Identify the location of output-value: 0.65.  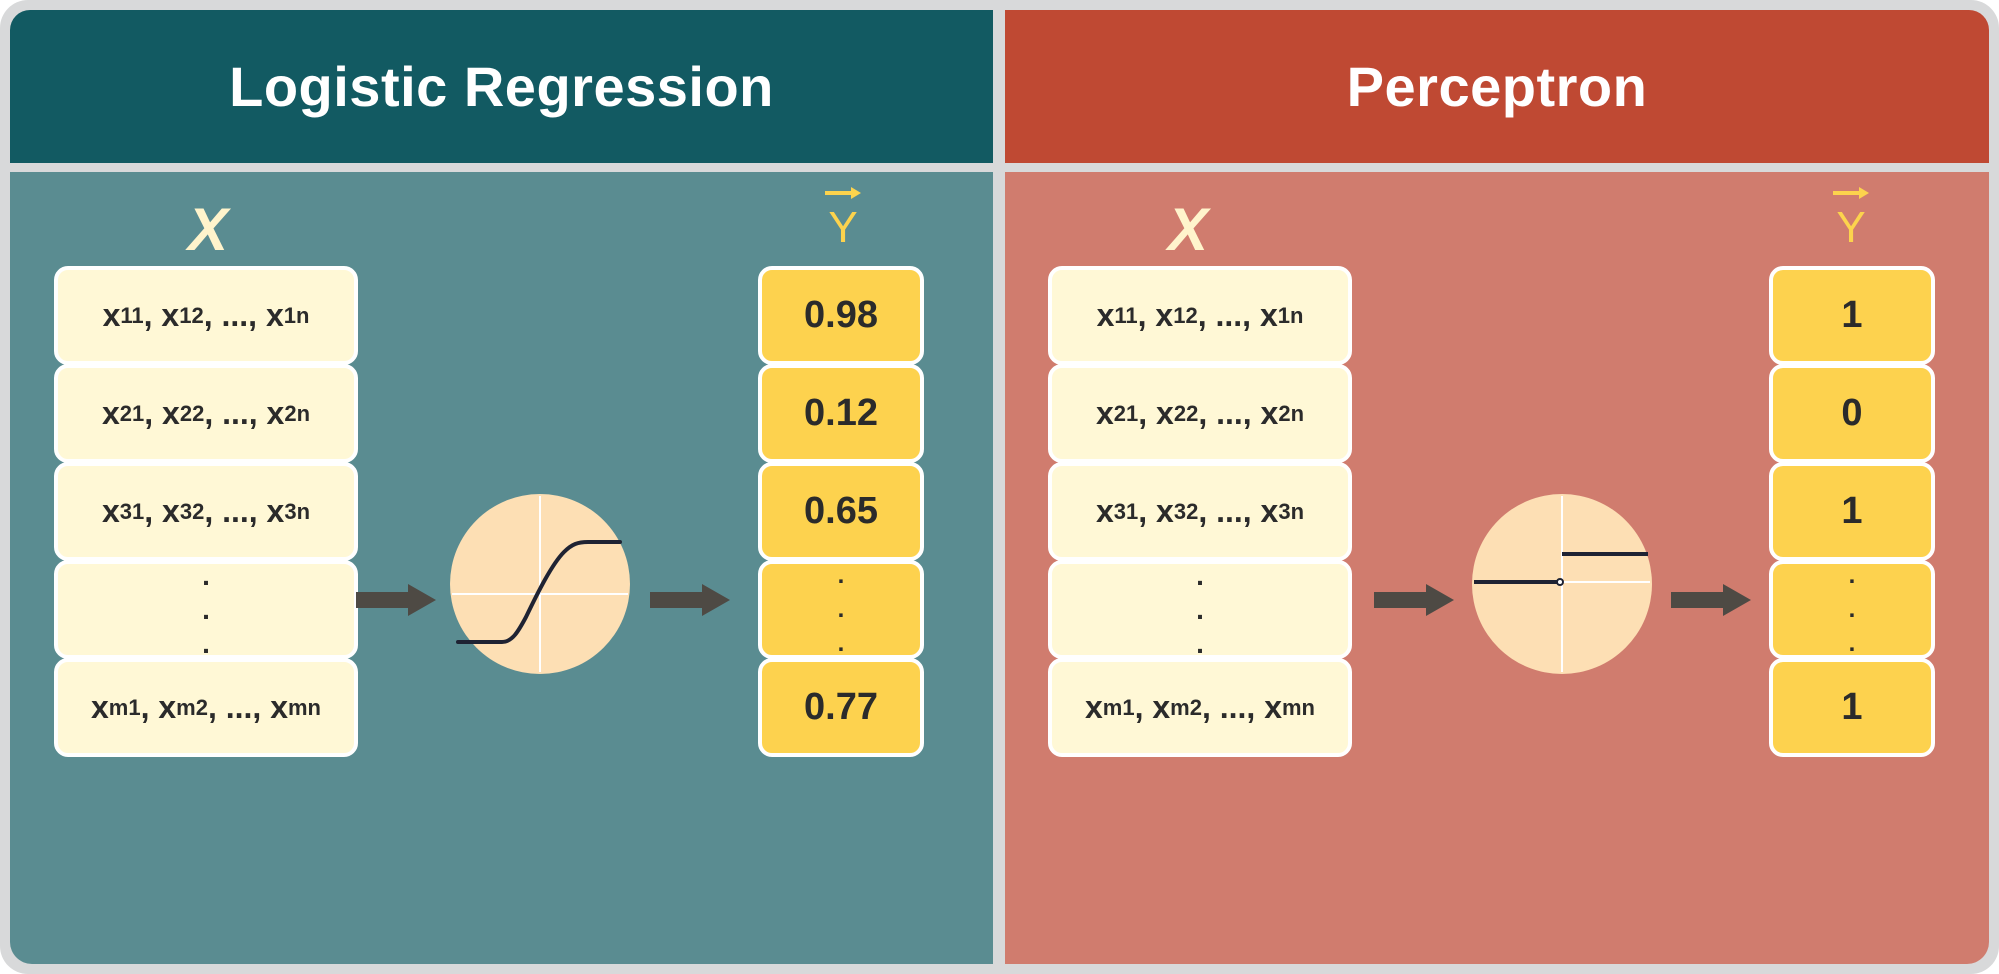
(841, 511).